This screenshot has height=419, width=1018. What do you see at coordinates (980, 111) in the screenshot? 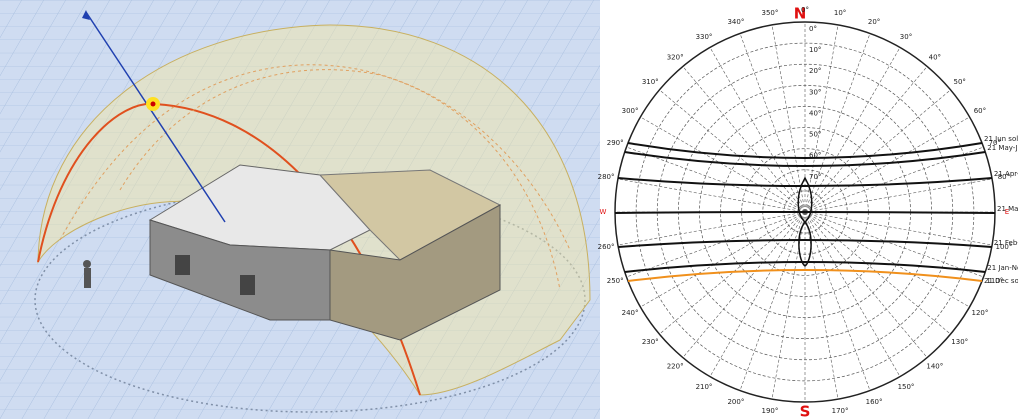
I see `azimuth-label: 60°` at bounding box center [980, 111].